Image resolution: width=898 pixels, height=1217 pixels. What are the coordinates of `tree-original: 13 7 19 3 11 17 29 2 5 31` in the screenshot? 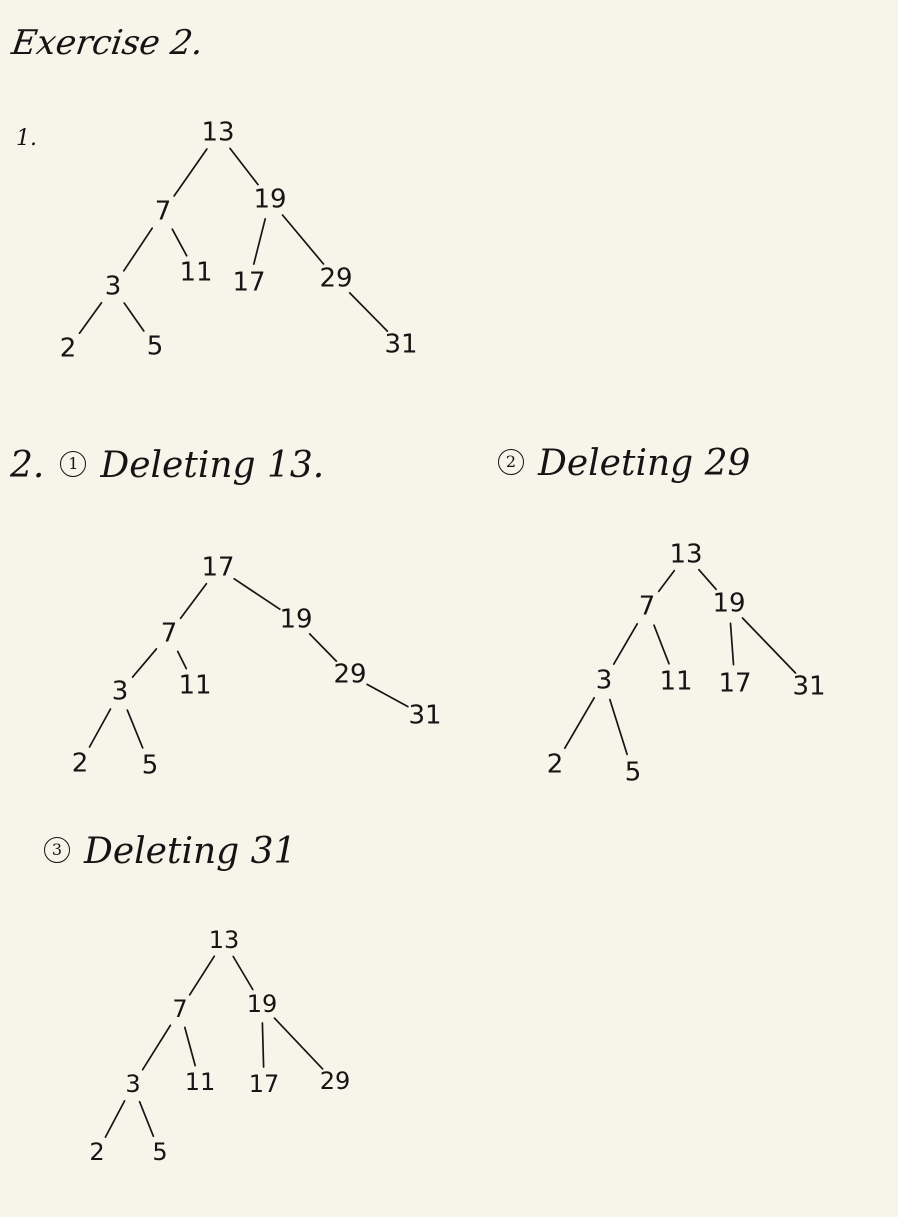 It's located at (239, 241).